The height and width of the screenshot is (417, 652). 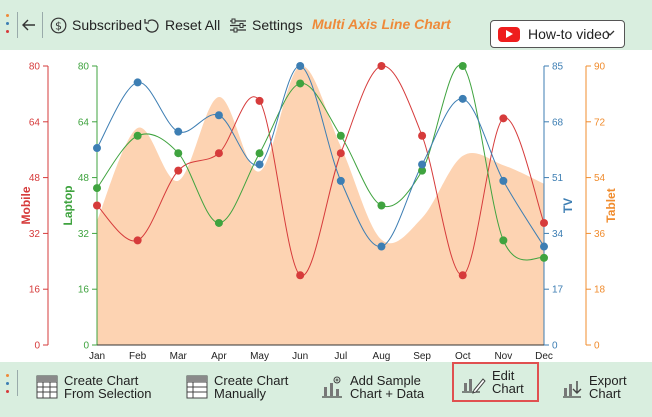 What do you see at coordinates (508, 388) in the screenshot?
I see `edit-chart-line2: Chart` at bounding box center [508, 388].